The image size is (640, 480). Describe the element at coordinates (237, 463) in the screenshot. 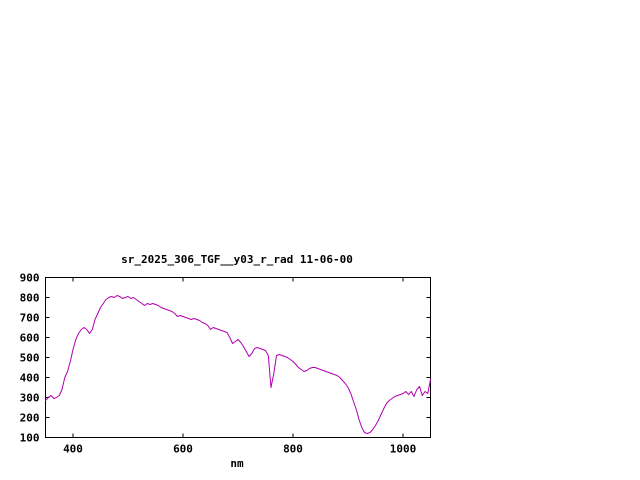

I see `x-axis-label: nm` at that location.